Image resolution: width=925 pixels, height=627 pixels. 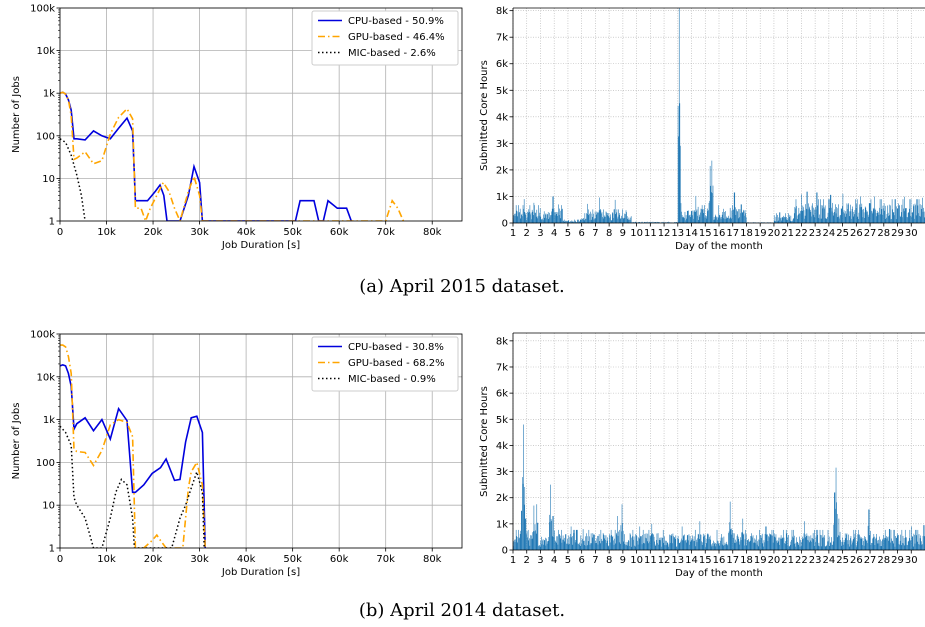 What do you see at coordinates (883, 233) in the screenshot?
I see `x-tick-label: 28` at bounding box center [883, 233].